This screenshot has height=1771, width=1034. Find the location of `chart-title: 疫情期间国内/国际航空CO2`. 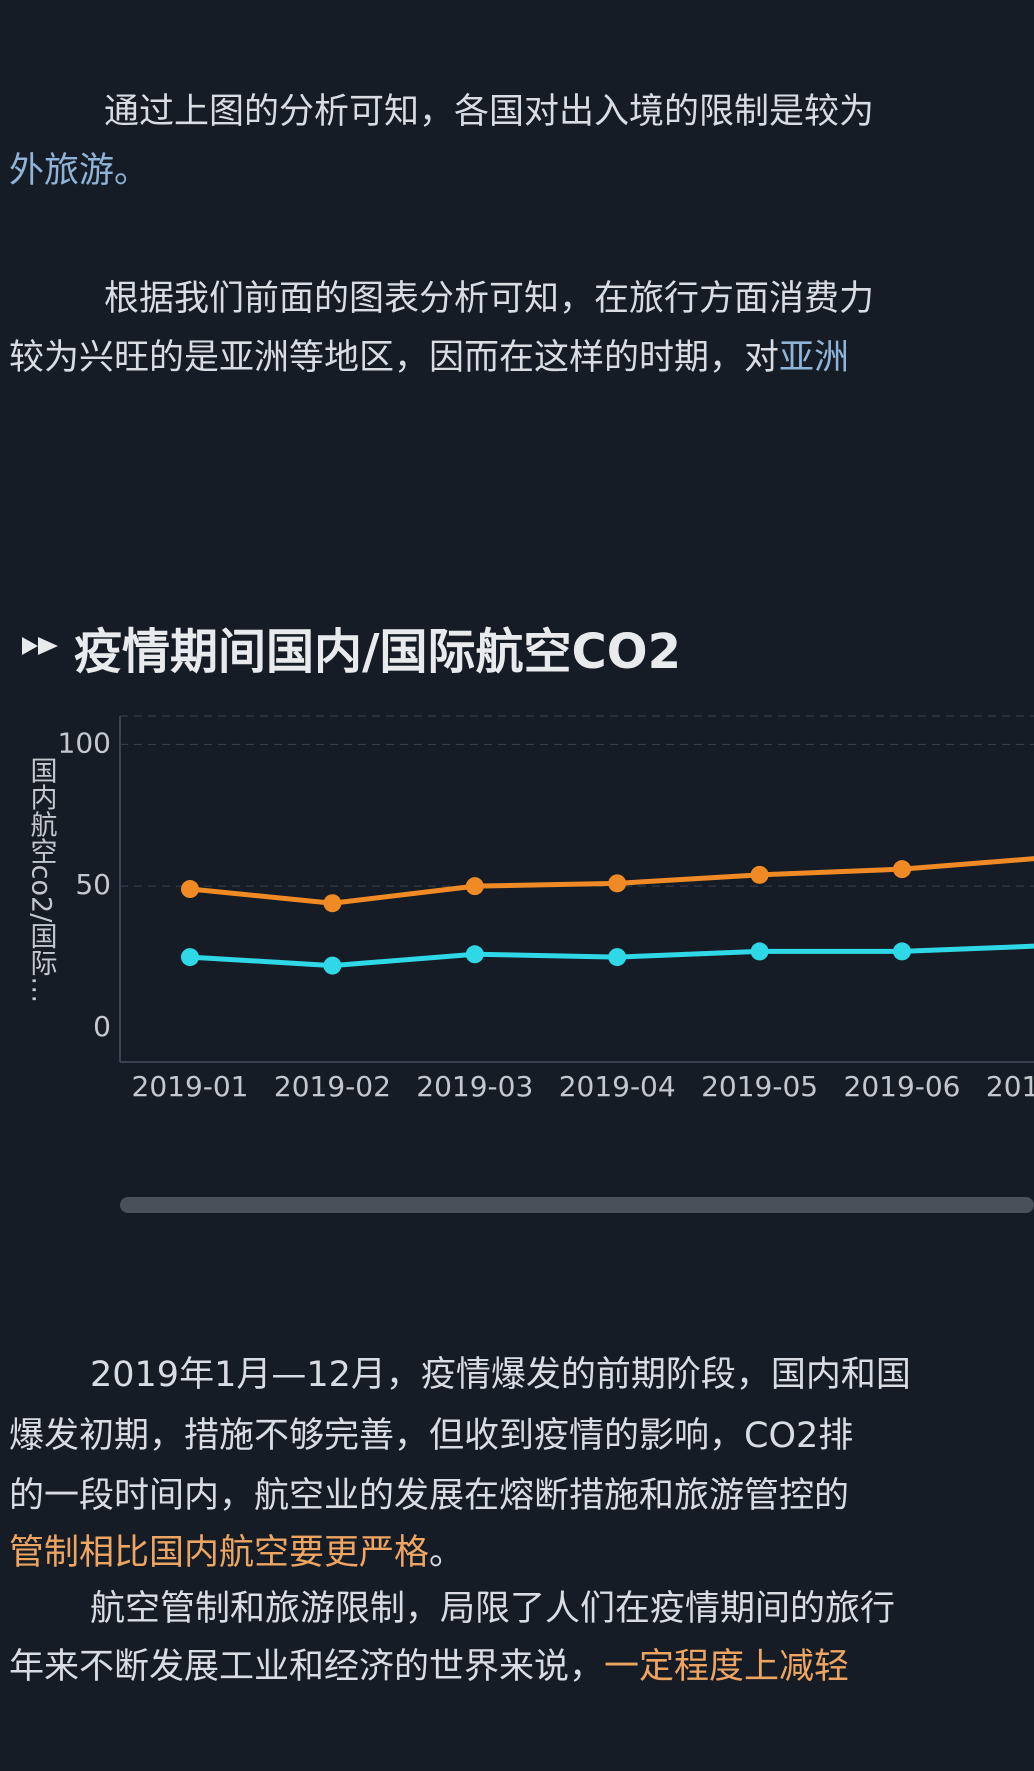

chart-title: 疫情期间国内/国际航空CO2 is located at coordinates (377, 652).